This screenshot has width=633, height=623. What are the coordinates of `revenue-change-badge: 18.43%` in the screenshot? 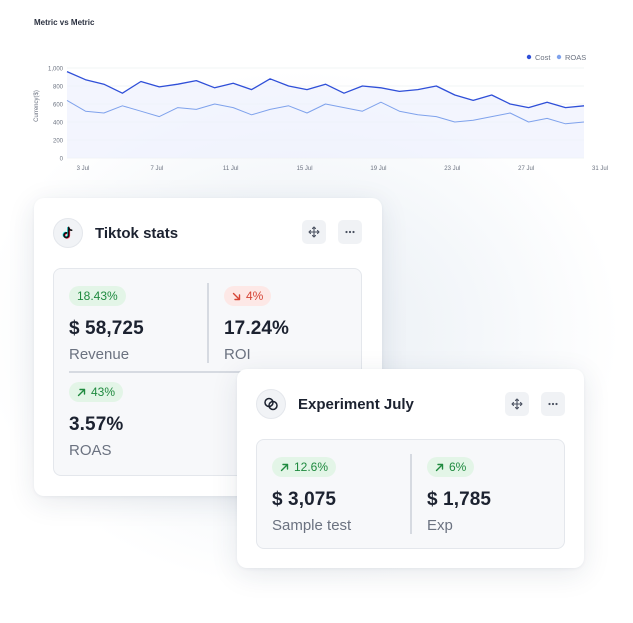 It's located at (97, 296).